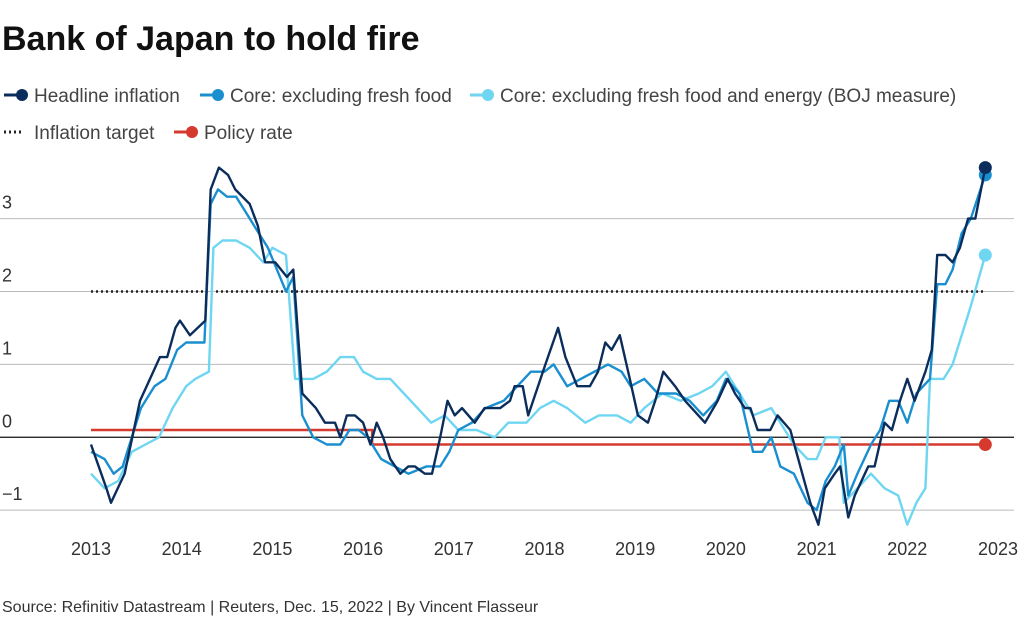  Describe the element at coordinates (907, 549) in the screenshot. I see `x-tick-label: 2022` at that location.